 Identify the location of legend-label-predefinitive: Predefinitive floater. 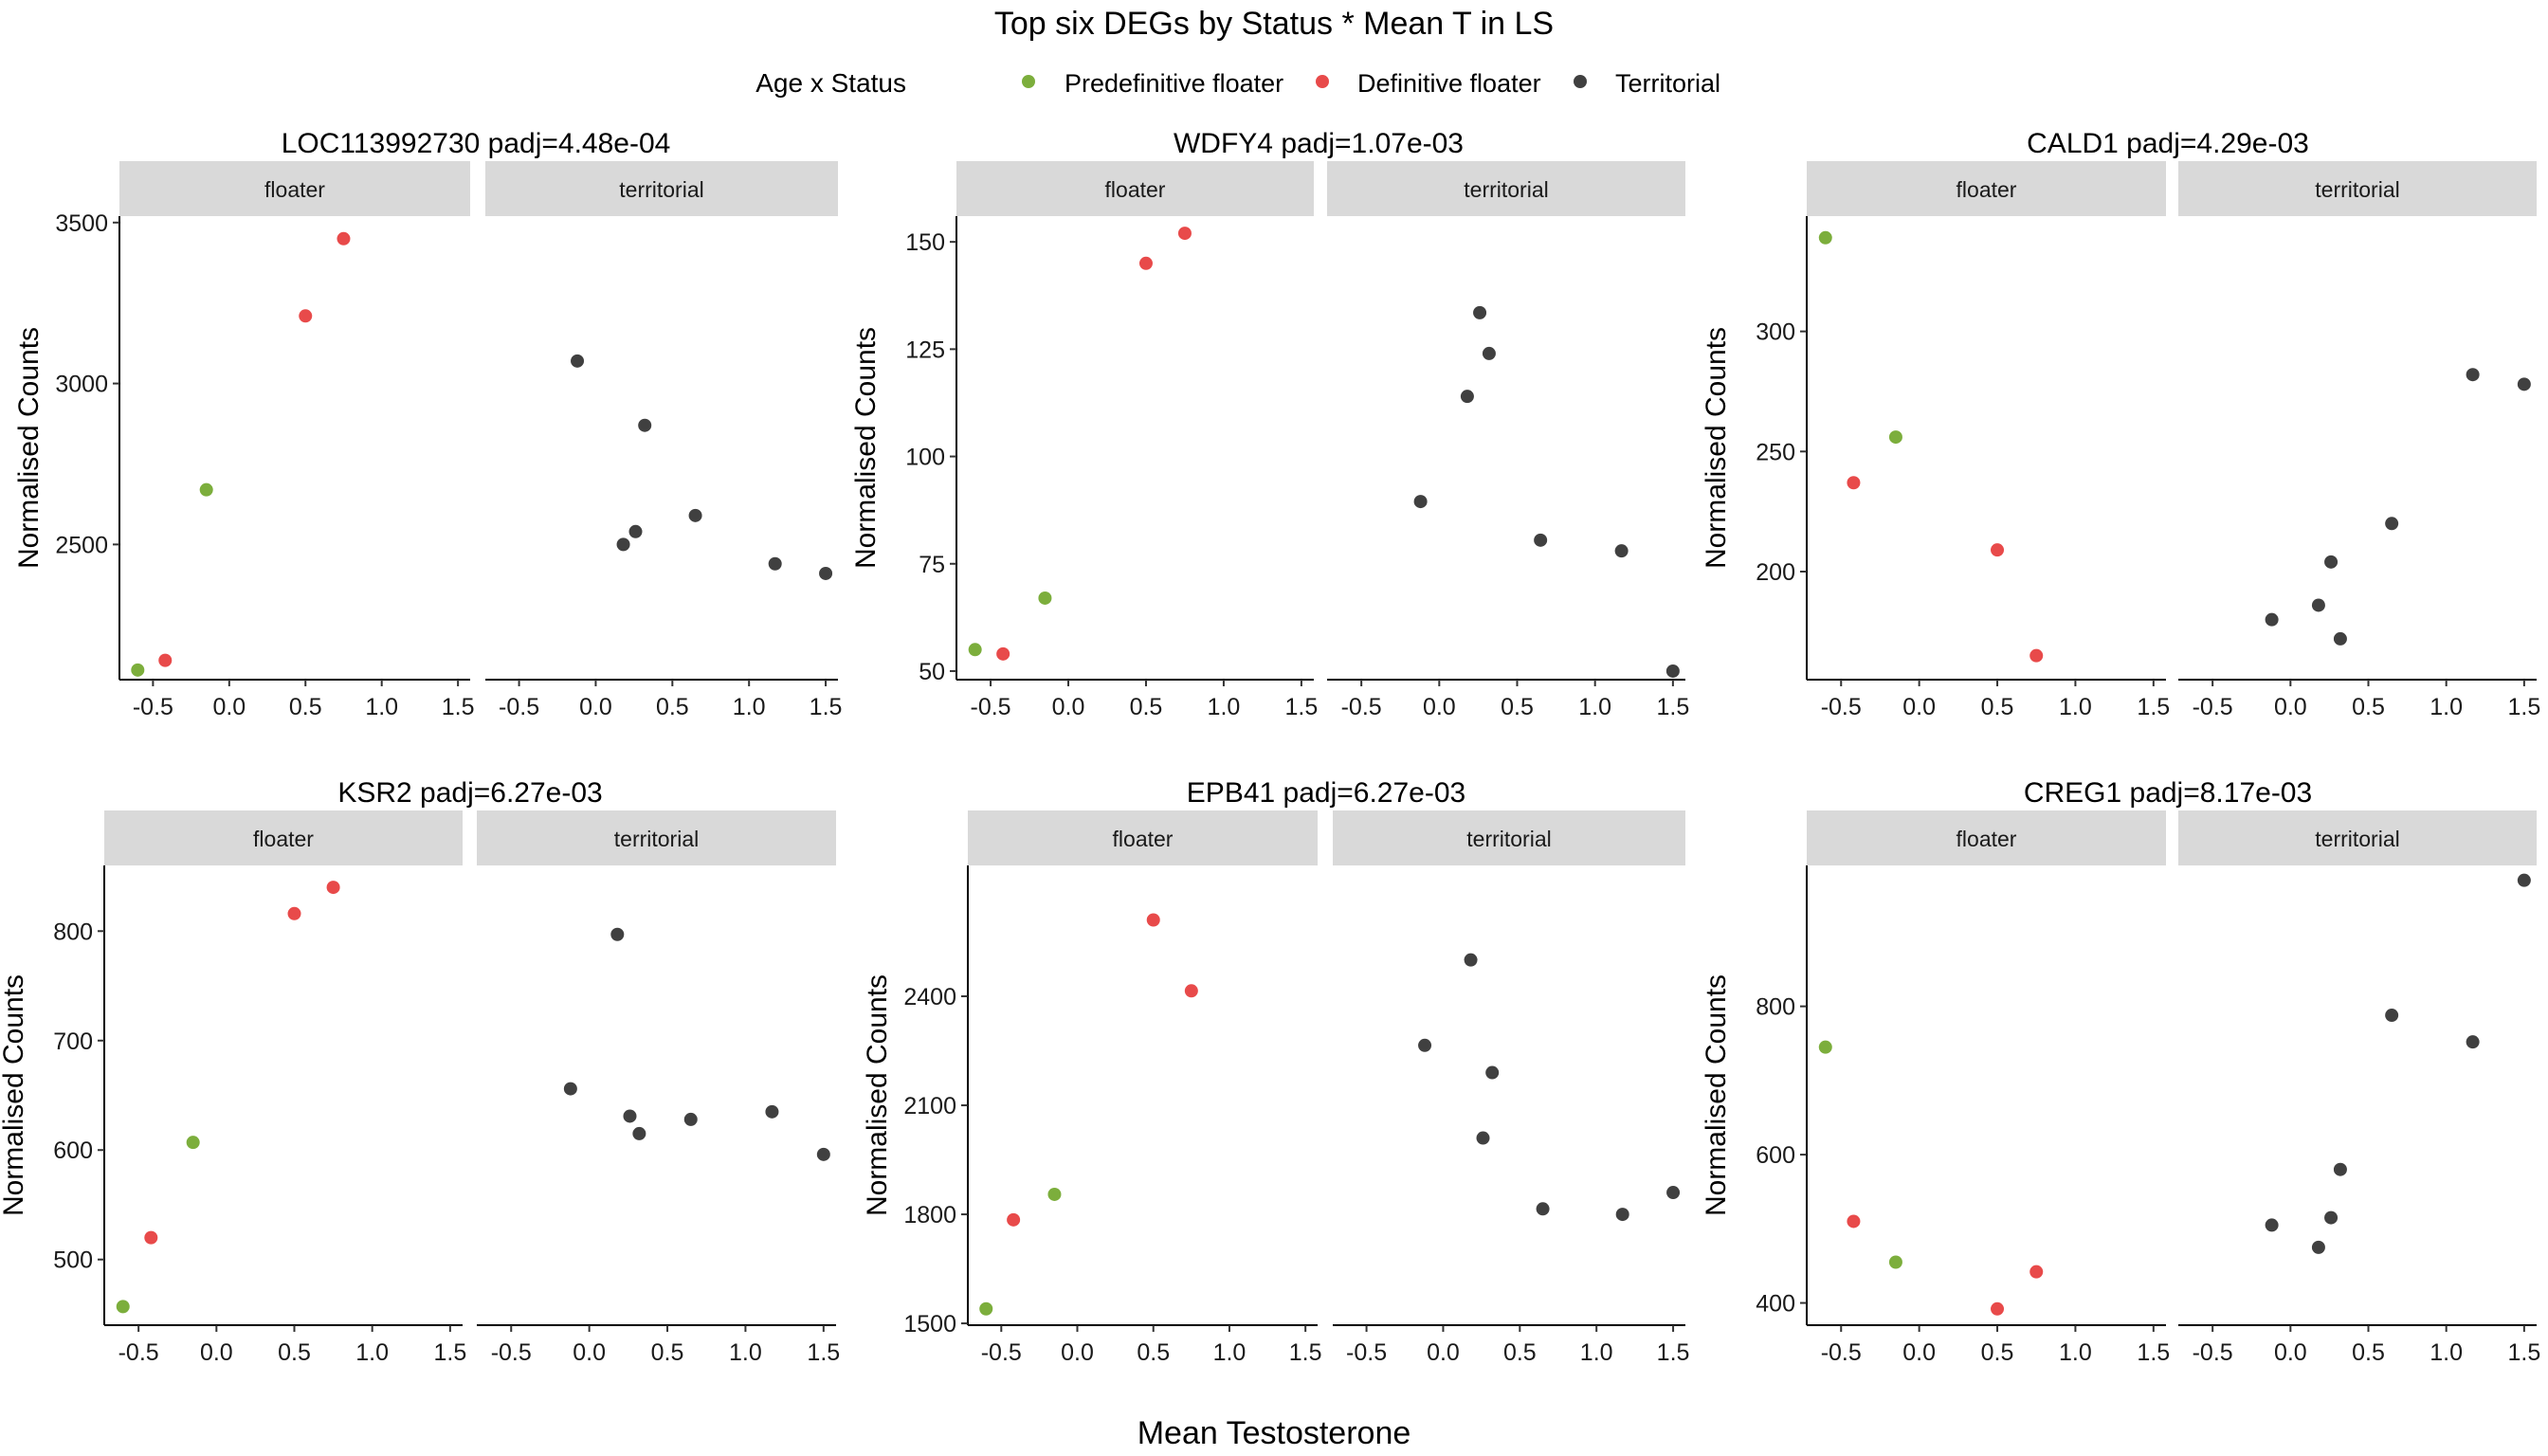
(1174, 83).